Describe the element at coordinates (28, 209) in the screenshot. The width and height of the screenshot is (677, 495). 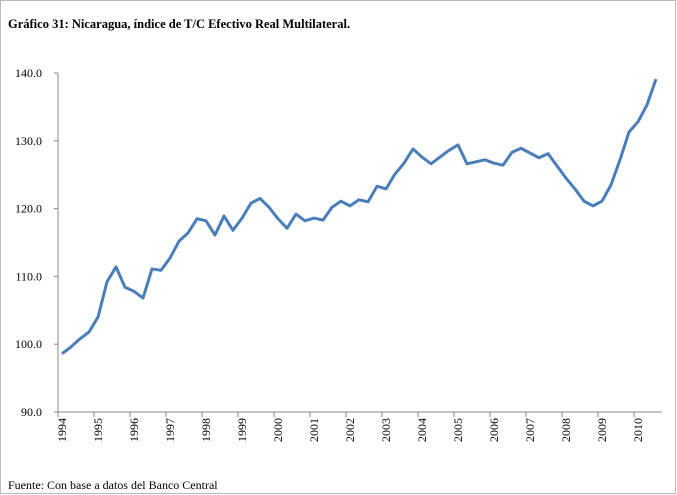
I see `y-tick-label: 120.0` at that location.